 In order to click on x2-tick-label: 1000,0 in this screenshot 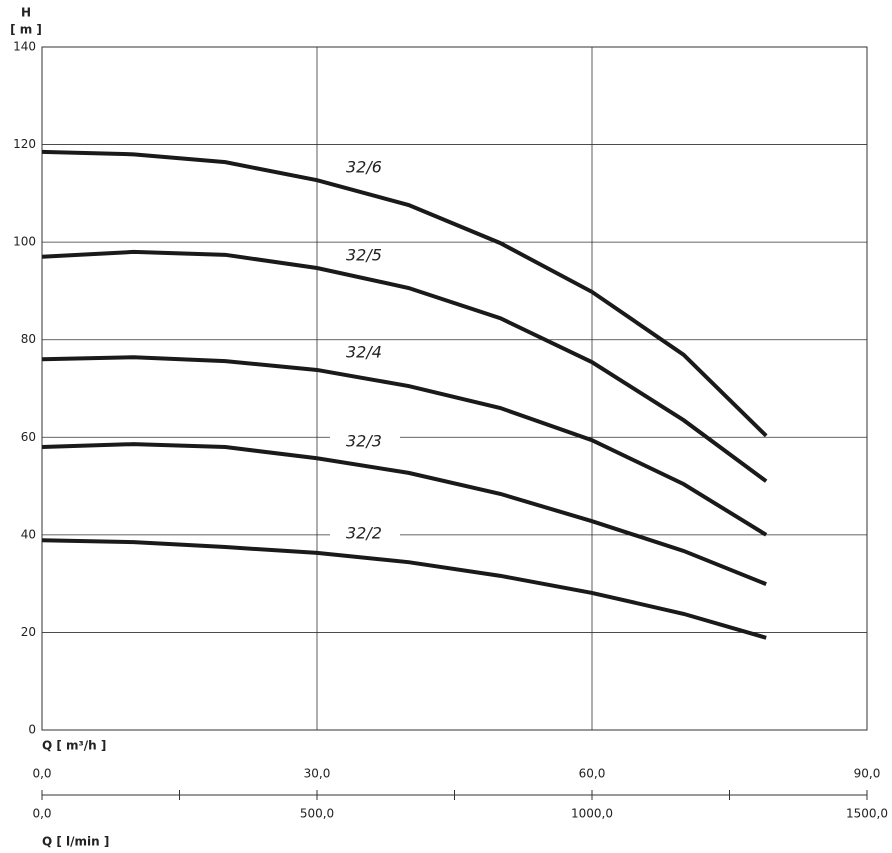, I will do `click(592, 814)`.